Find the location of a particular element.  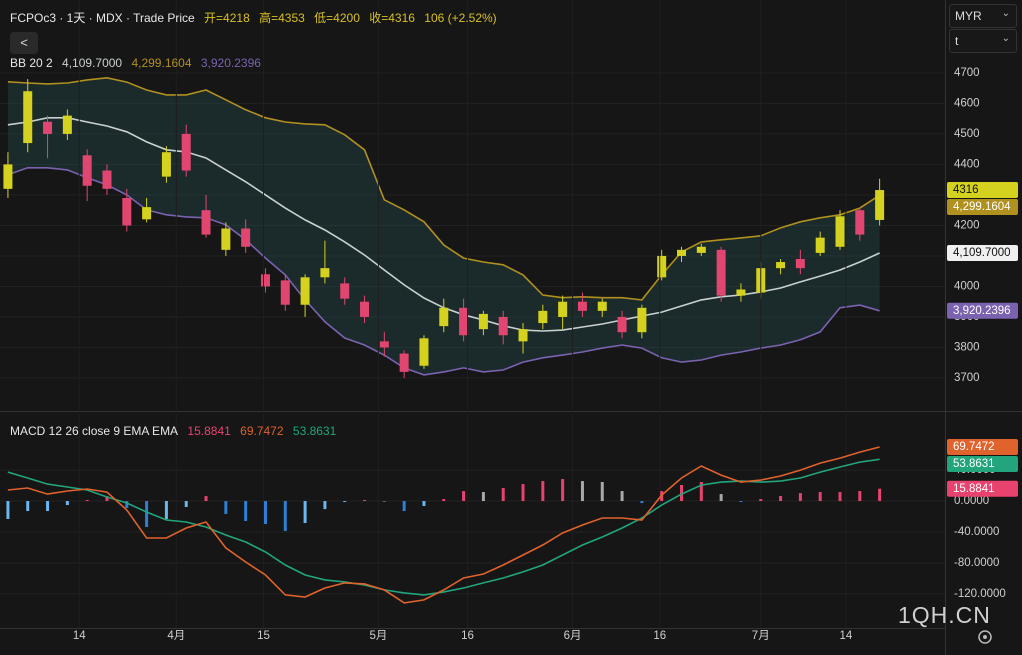

legend-value: 69.7472 is located at coordinates (262, 431).